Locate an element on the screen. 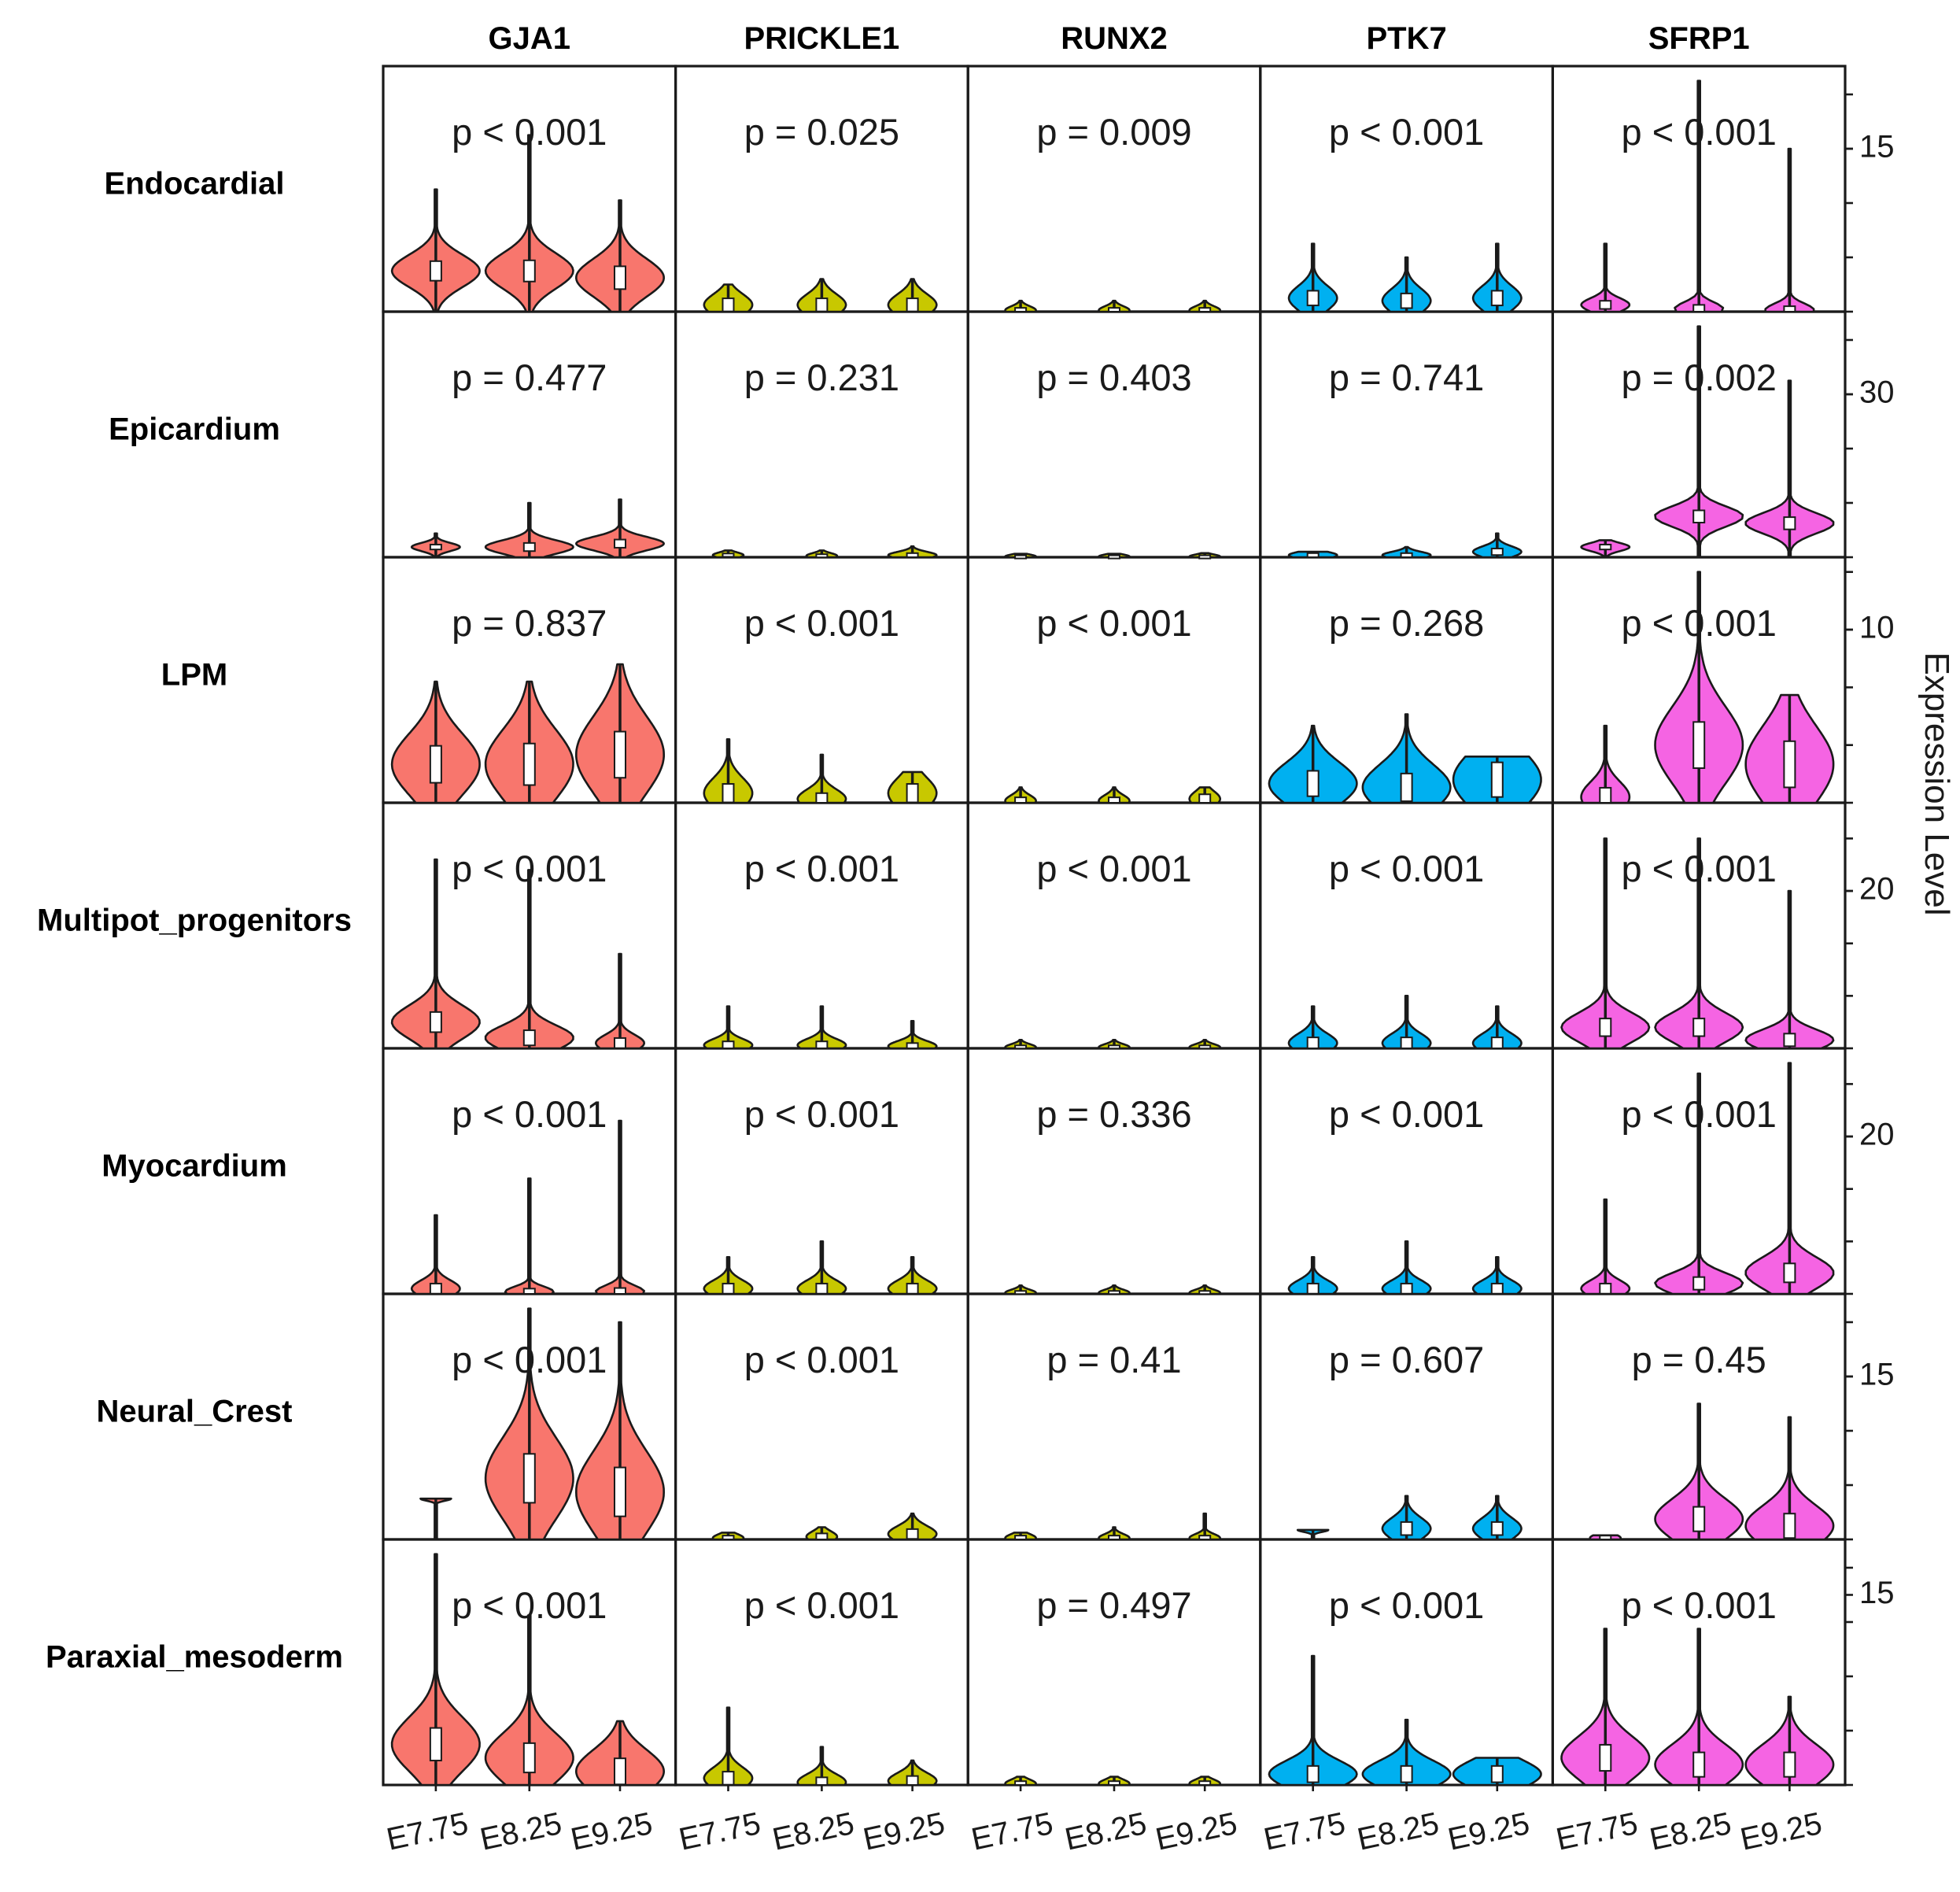  pvalue-label: p = 0.477 is located at coordinates (529, 377).